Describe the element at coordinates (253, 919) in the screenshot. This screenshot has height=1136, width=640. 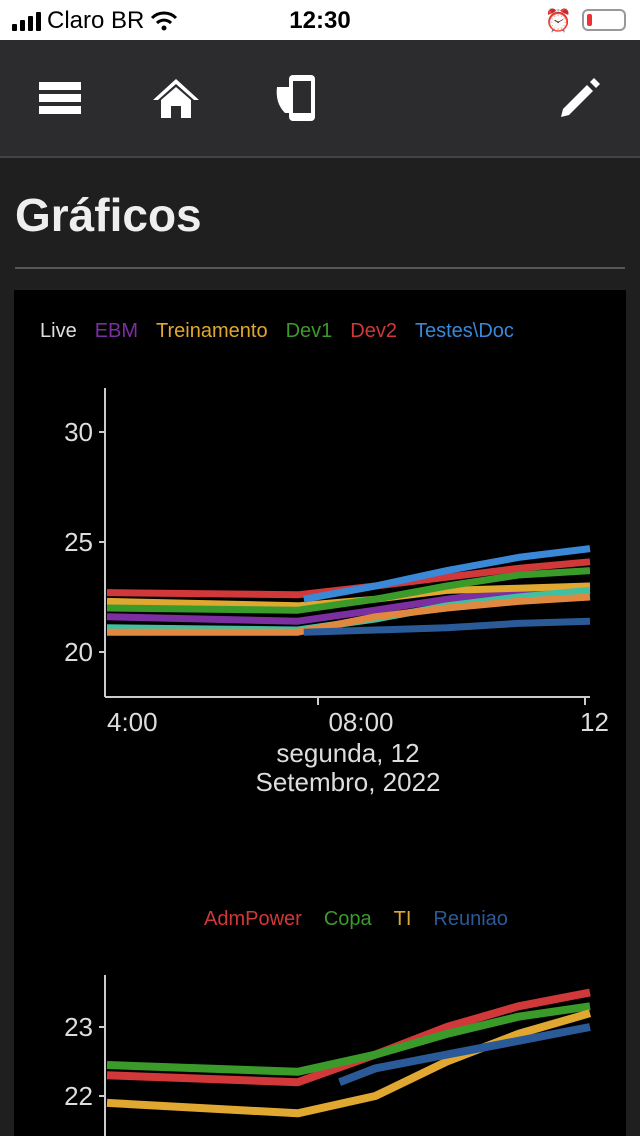
I see `legend-item: AdmPower` at that location.